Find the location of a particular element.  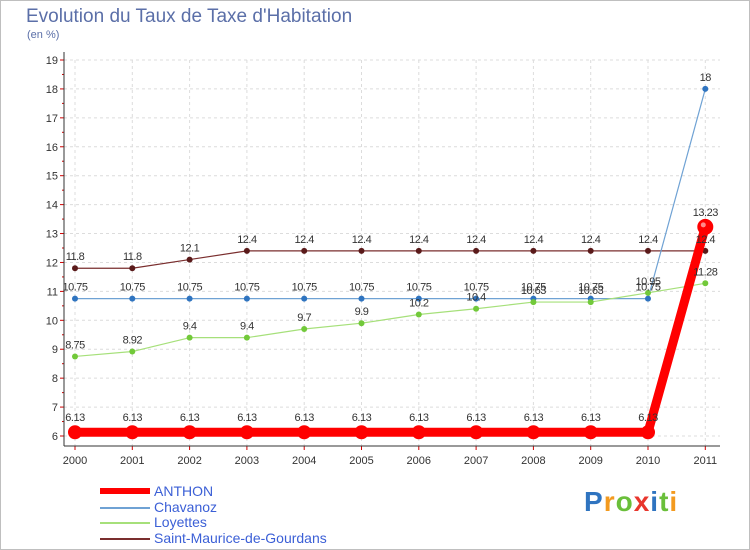

y-tick-label: 8 is located at coordinates (55, 379).